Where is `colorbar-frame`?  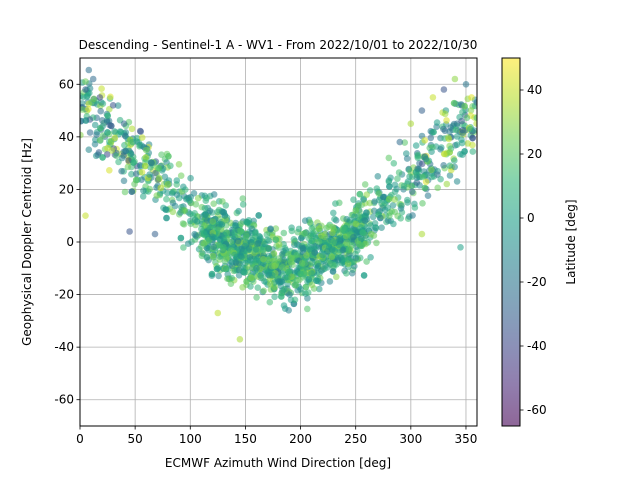 colorbar-frame is located at coordinates (511, 242).